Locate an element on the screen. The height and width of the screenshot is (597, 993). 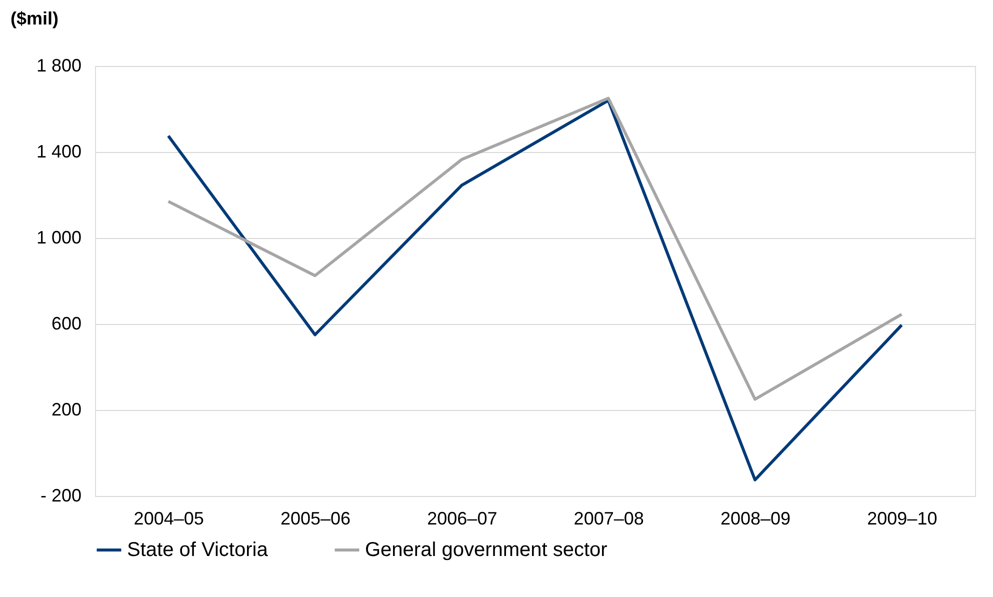
x-tick-label: 2005–06 is located at coordinates (315, 518).